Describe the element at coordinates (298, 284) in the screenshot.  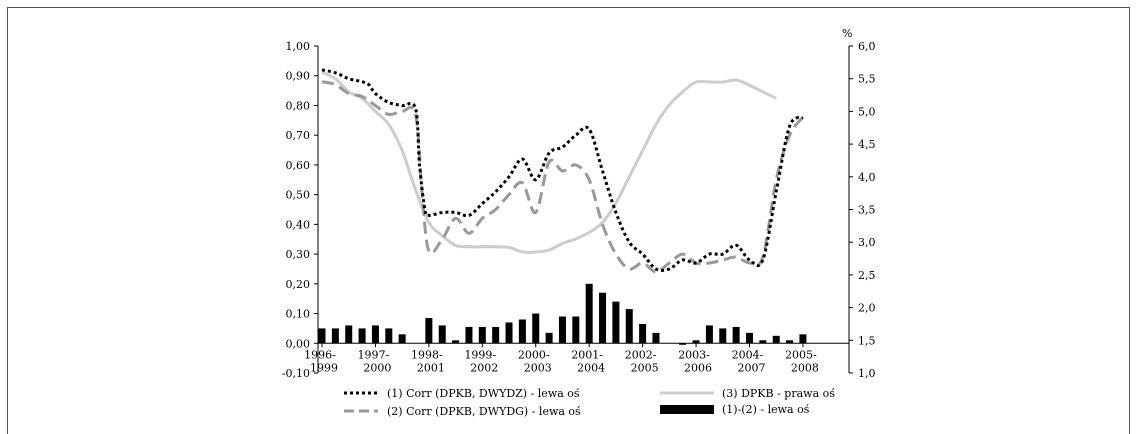
I see `left-tick-label: 0,20` at that location.